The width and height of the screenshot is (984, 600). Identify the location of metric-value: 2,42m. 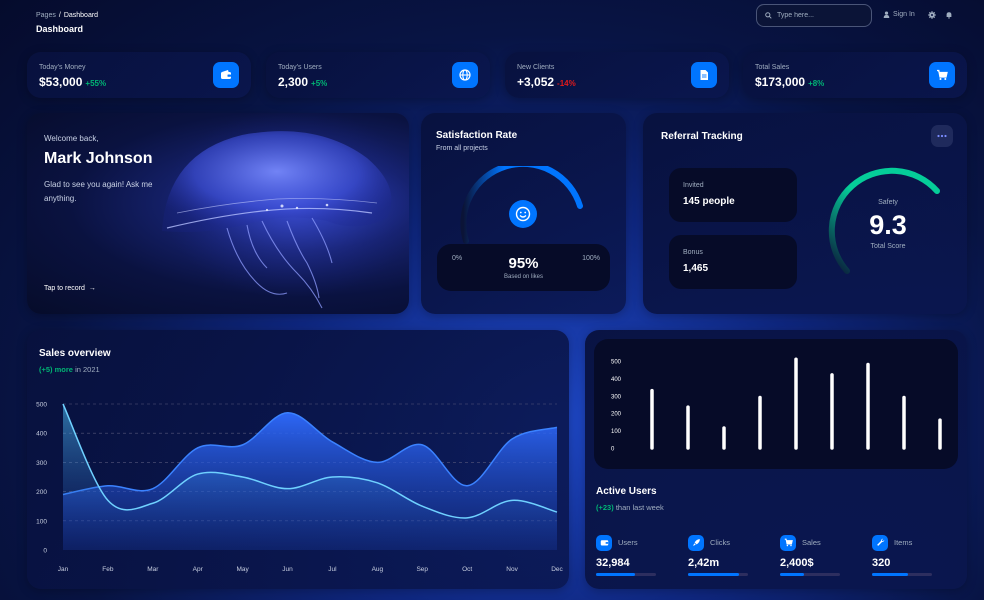
(704, 563).